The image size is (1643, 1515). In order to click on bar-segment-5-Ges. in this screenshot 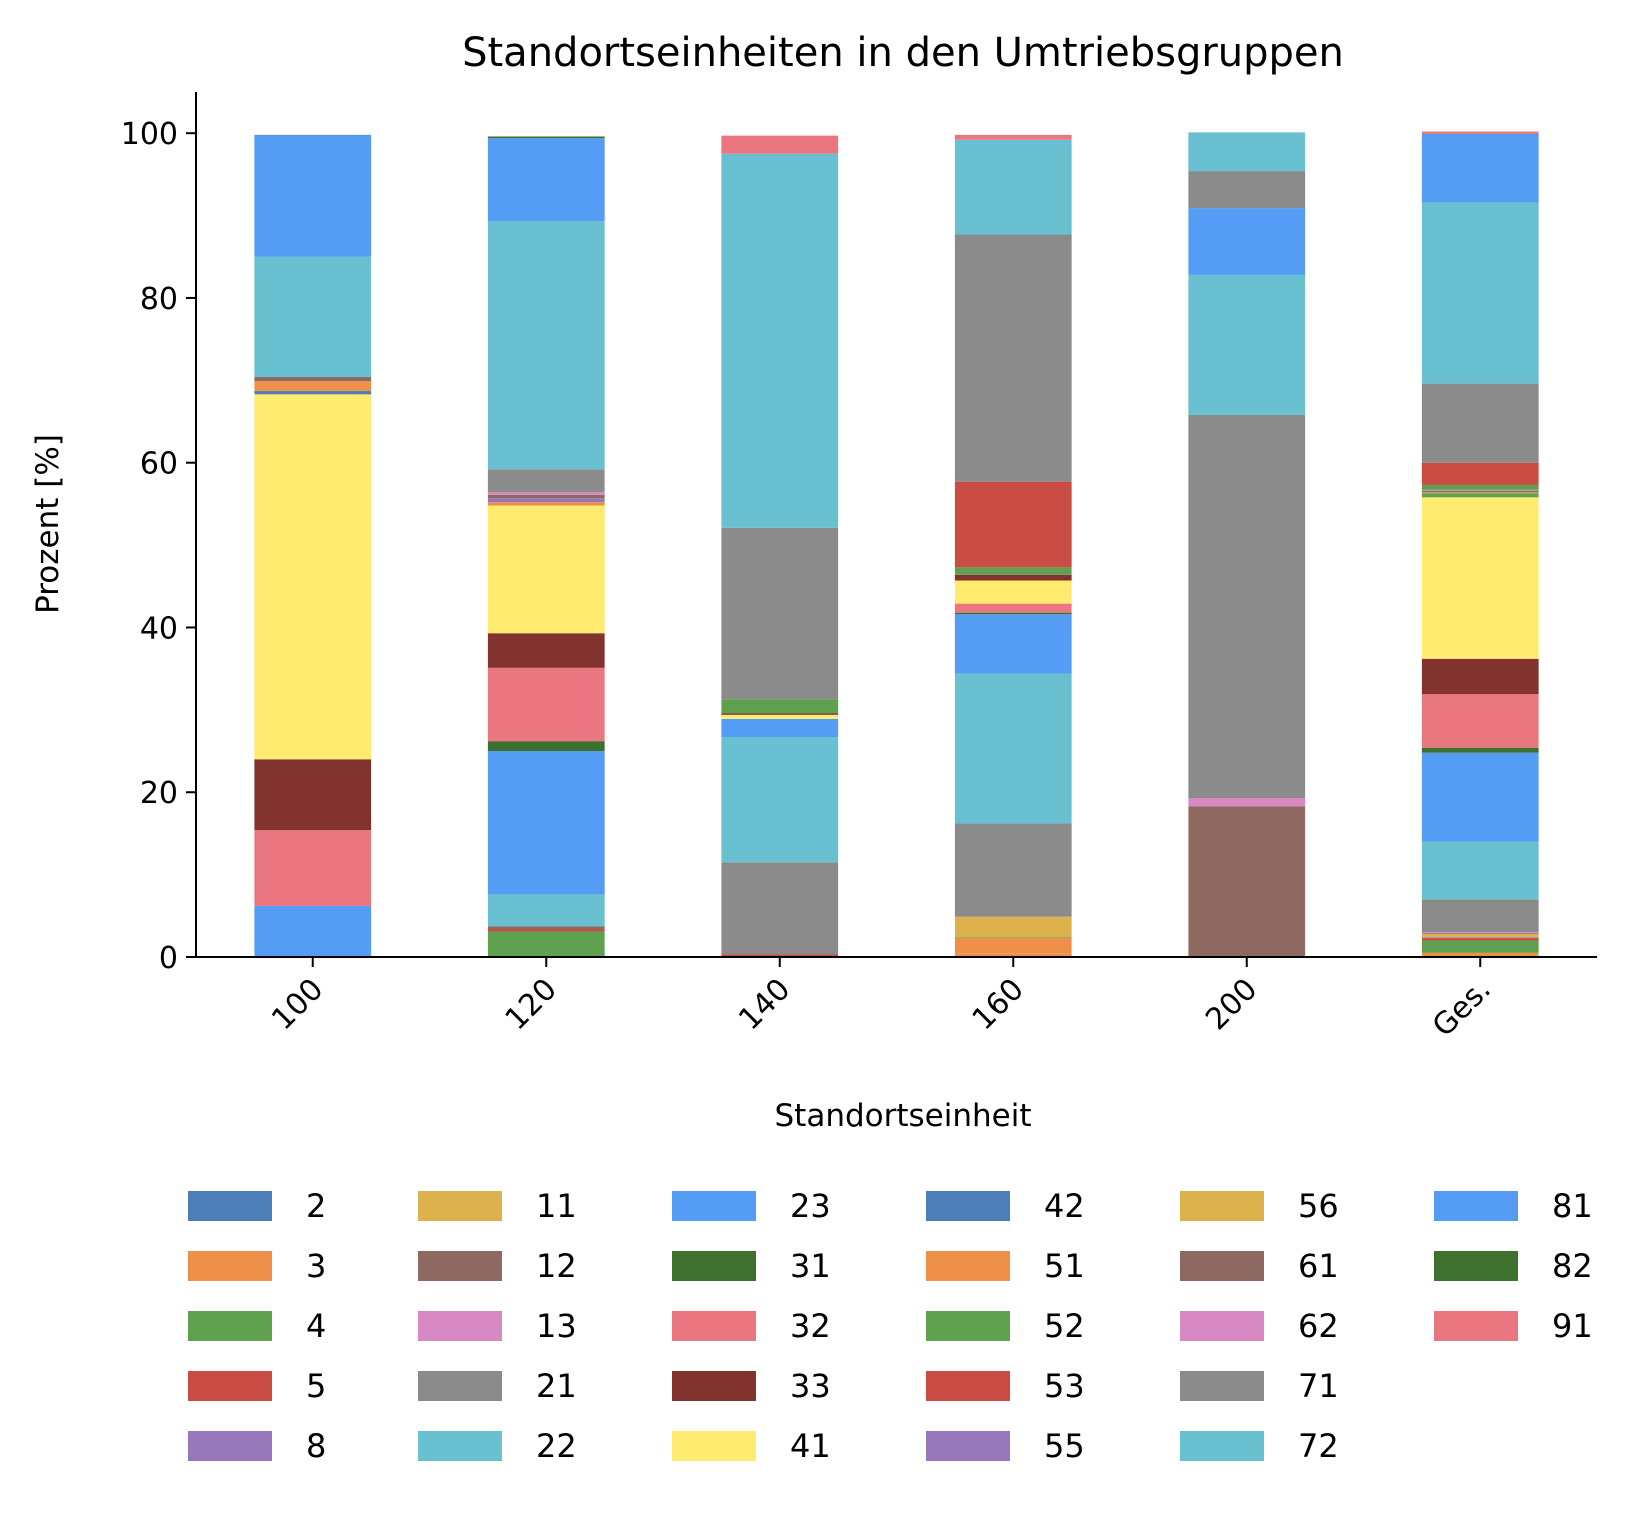, I will do `click(1480, 939)`.